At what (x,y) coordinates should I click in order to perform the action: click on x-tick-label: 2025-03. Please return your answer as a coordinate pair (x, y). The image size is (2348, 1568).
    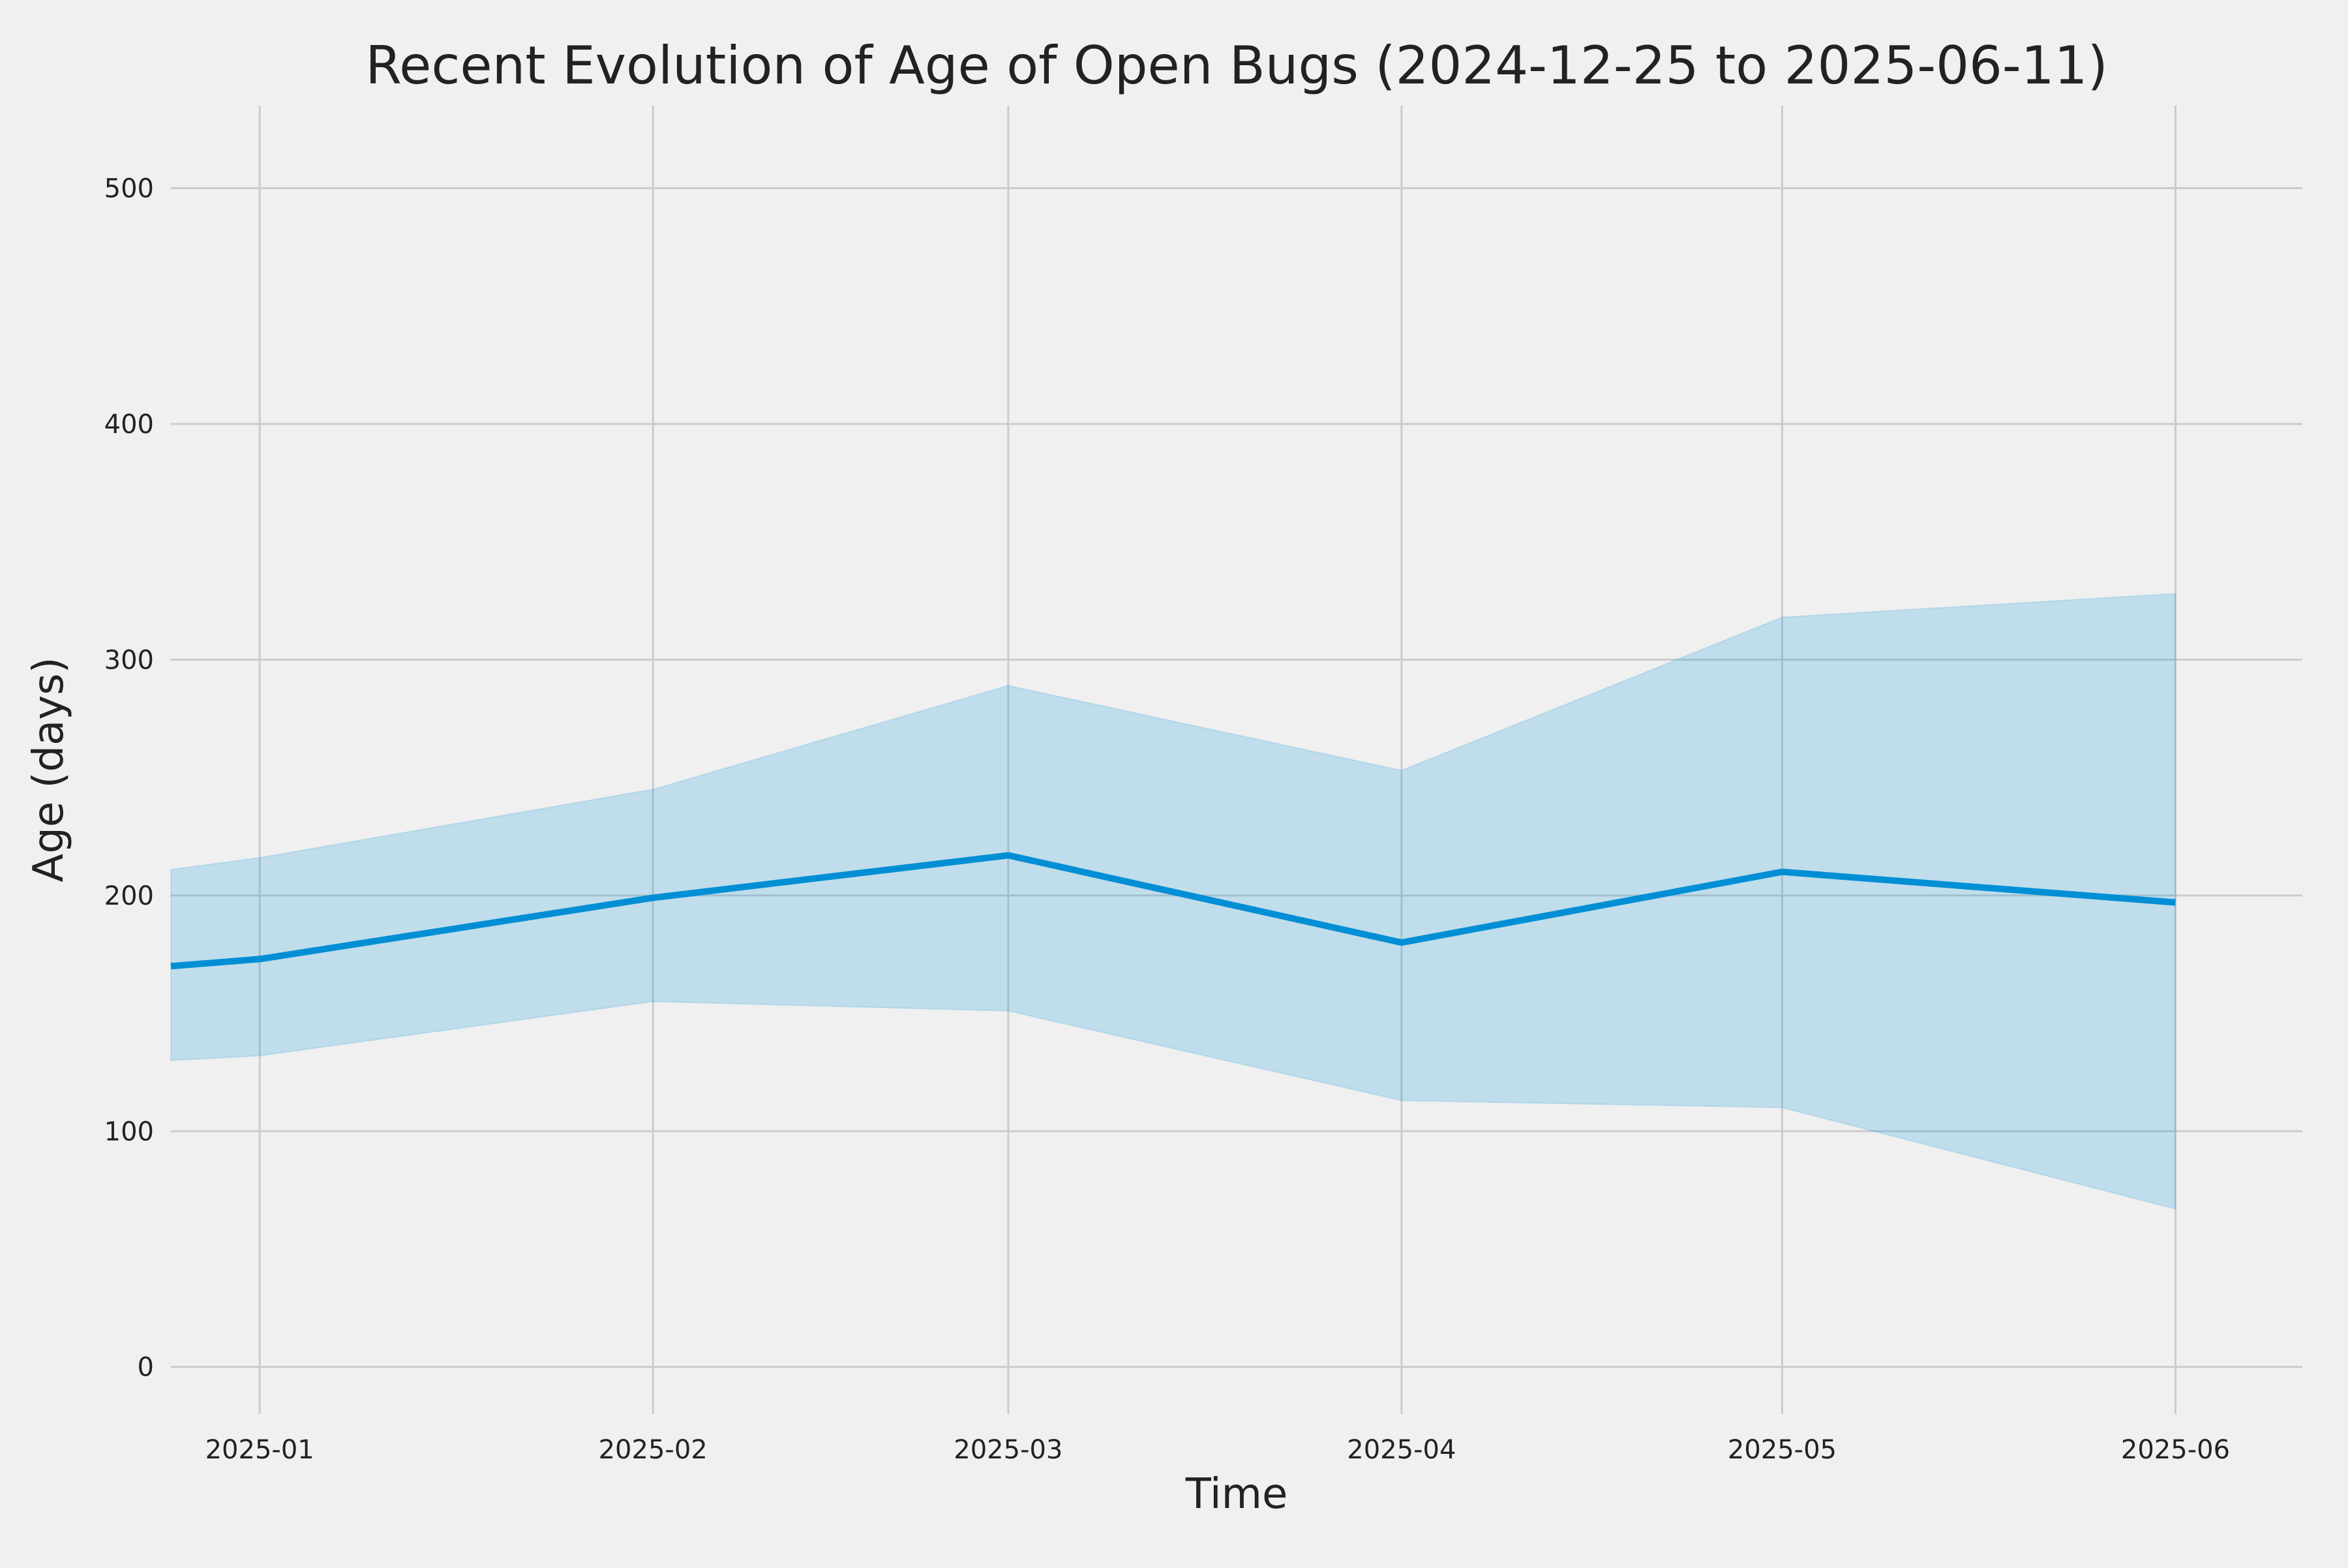
    Looking at the image, I should click on (1008, 1450).